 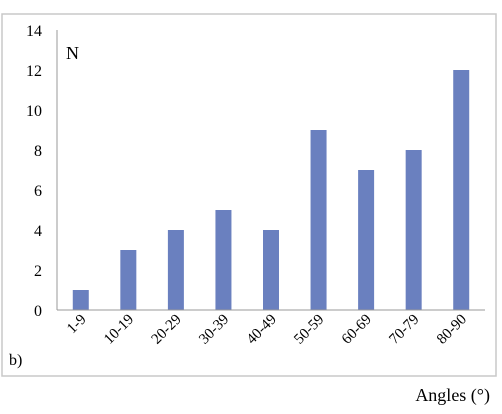 I want to click on x-axis-title: Angles (°), so click(x=452, y=395).